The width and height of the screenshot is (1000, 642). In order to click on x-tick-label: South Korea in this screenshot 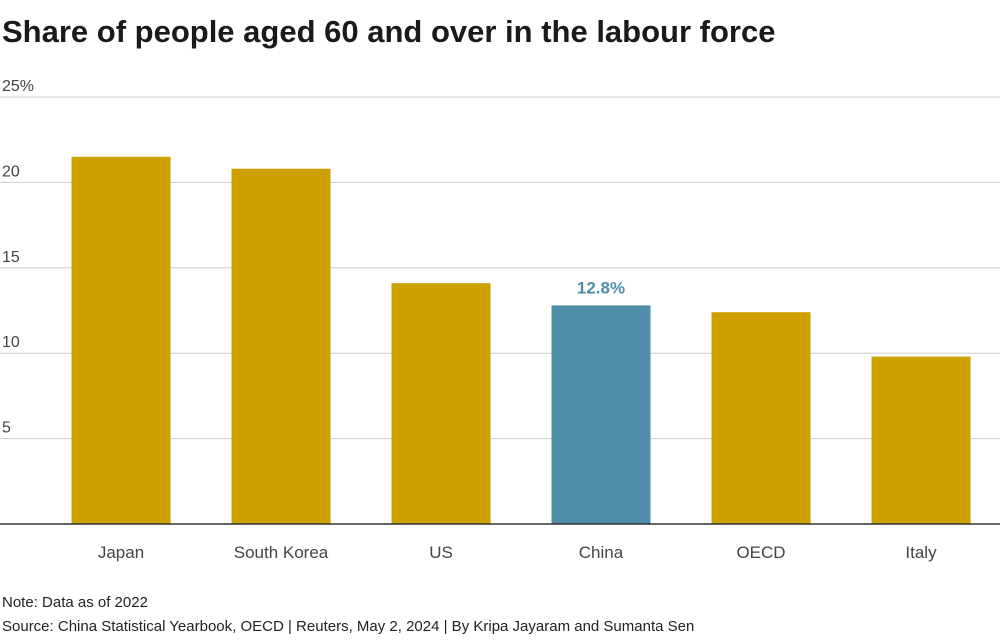, I will do `click(281, 552)`.